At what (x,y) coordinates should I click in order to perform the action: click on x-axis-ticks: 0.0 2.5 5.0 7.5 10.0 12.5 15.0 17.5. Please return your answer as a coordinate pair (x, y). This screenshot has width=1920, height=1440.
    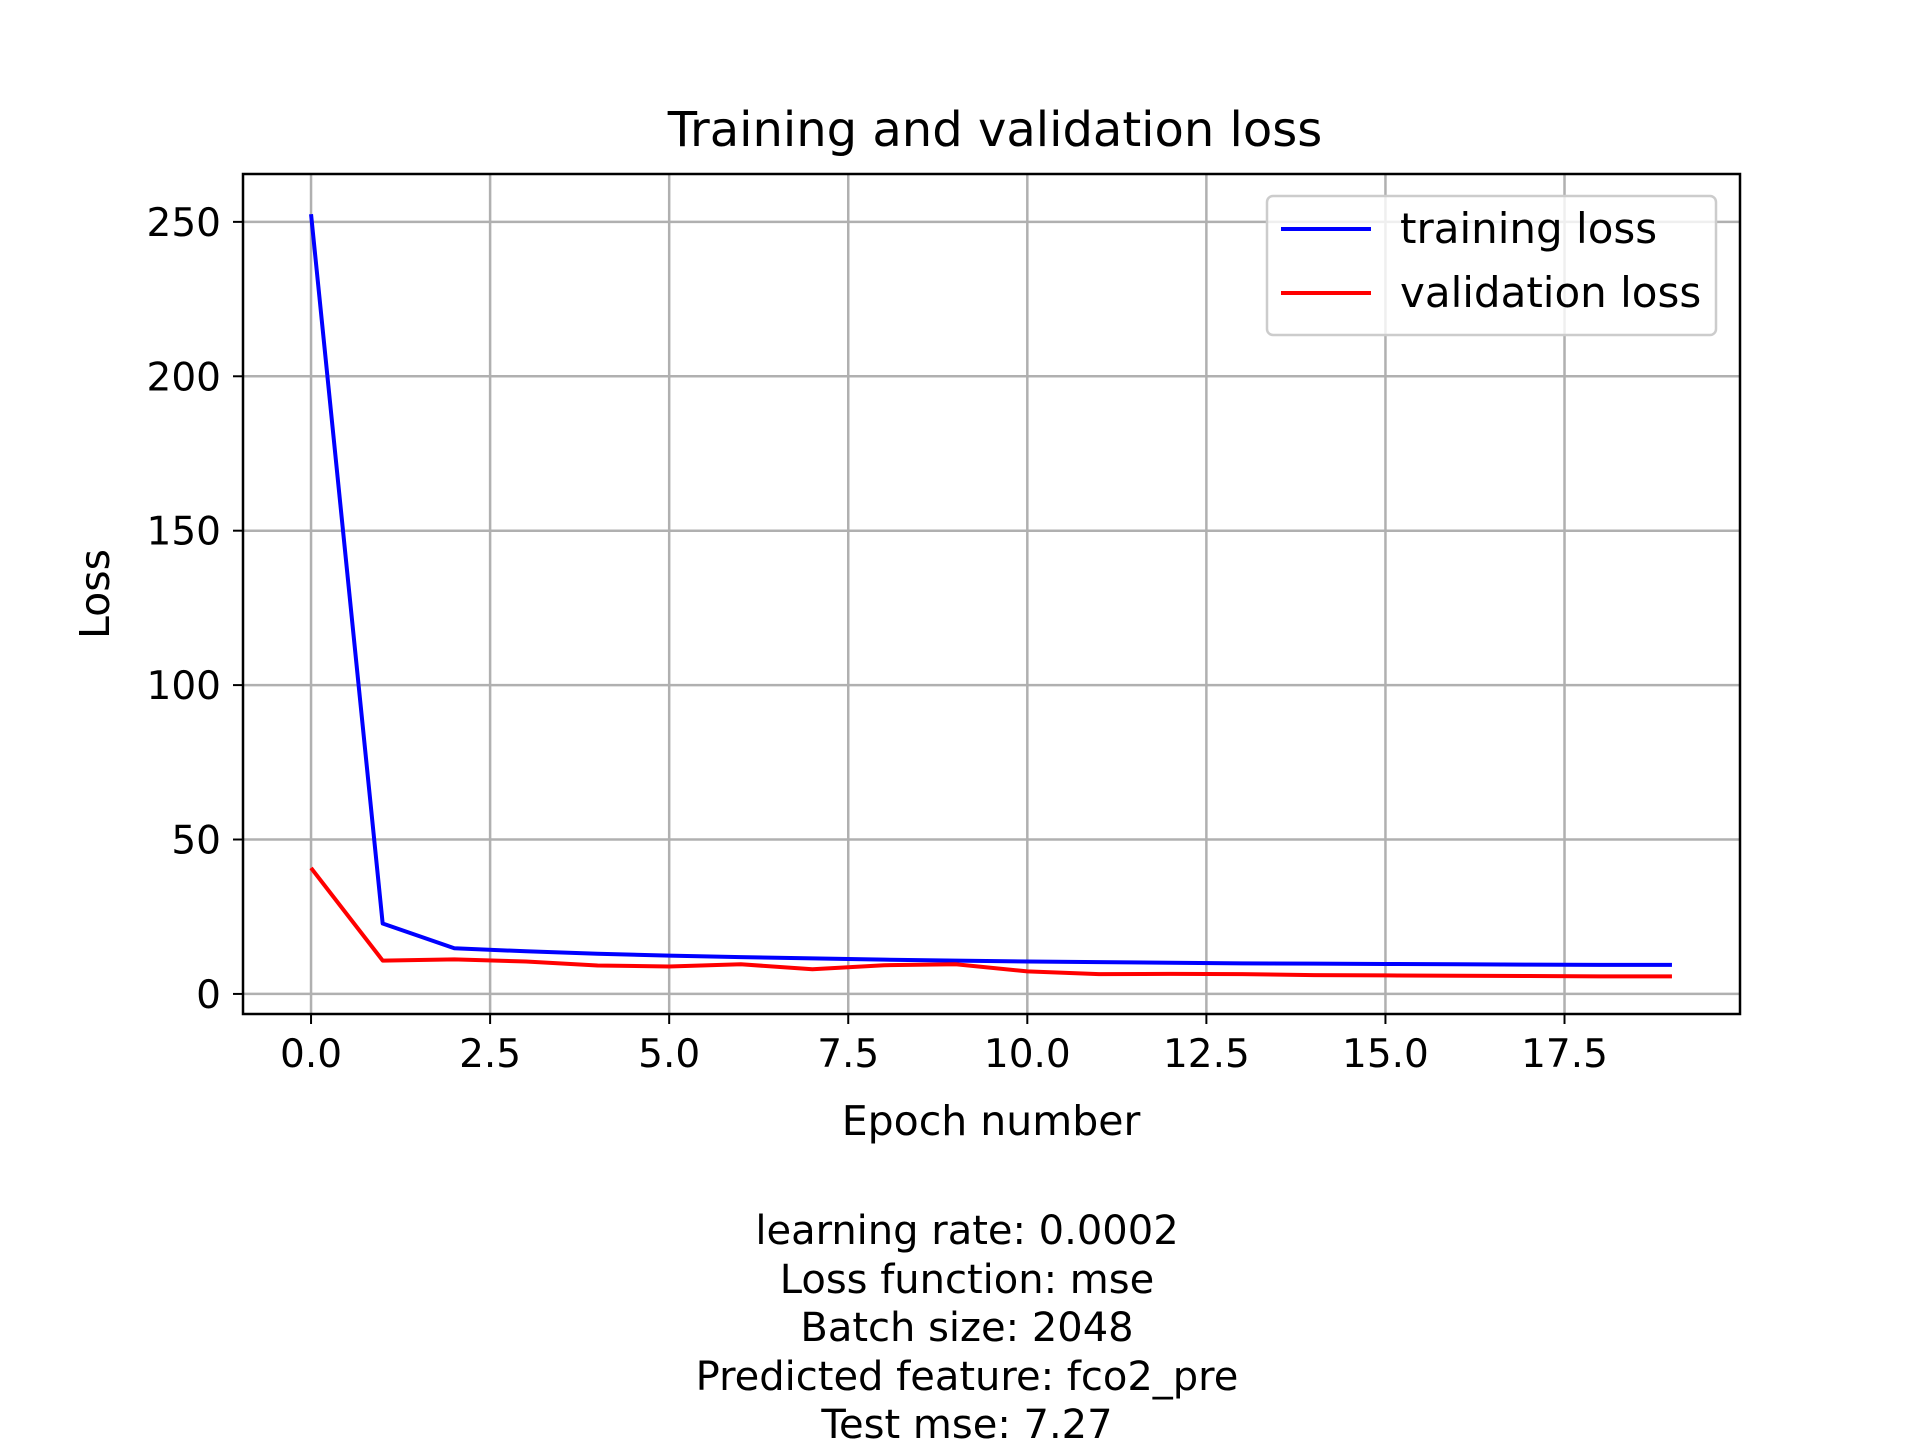
    Looking at the image, I should click on (944, 1045).